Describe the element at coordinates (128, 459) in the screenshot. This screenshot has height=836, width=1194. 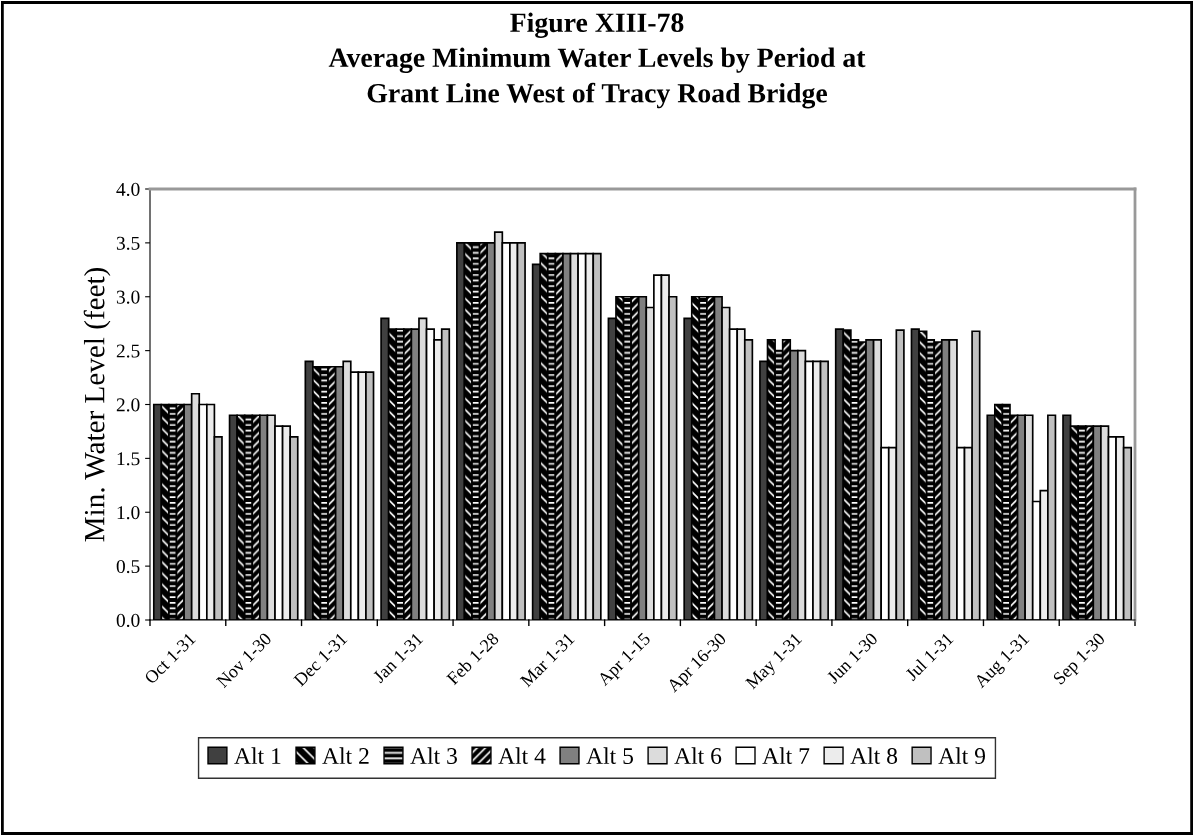
I see `y-tick-label: 1.5` at that location.